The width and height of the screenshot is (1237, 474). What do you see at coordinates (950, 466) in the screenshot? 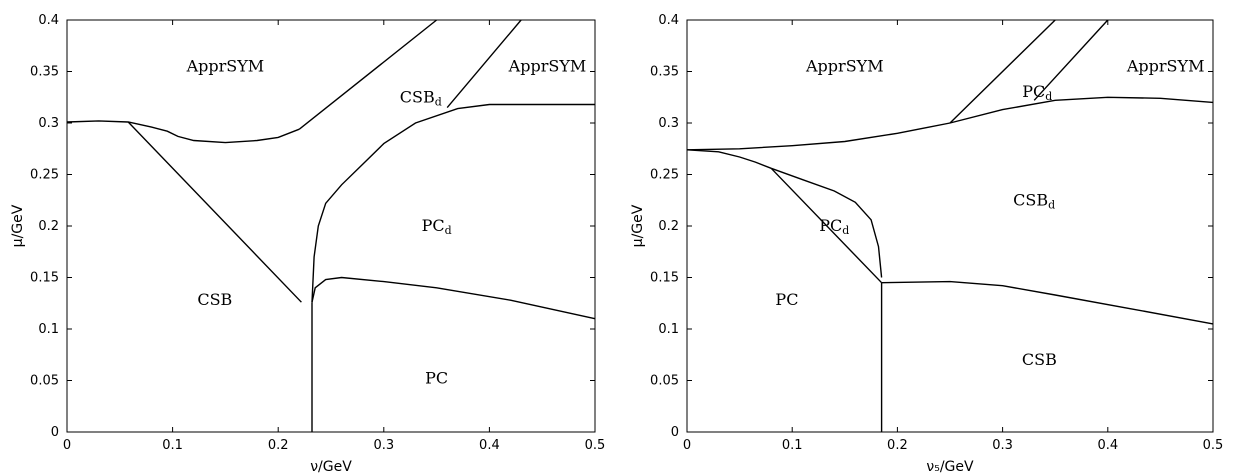
I see `x-axis-label: ν₅/GeV` at bounding box center [950, 466].